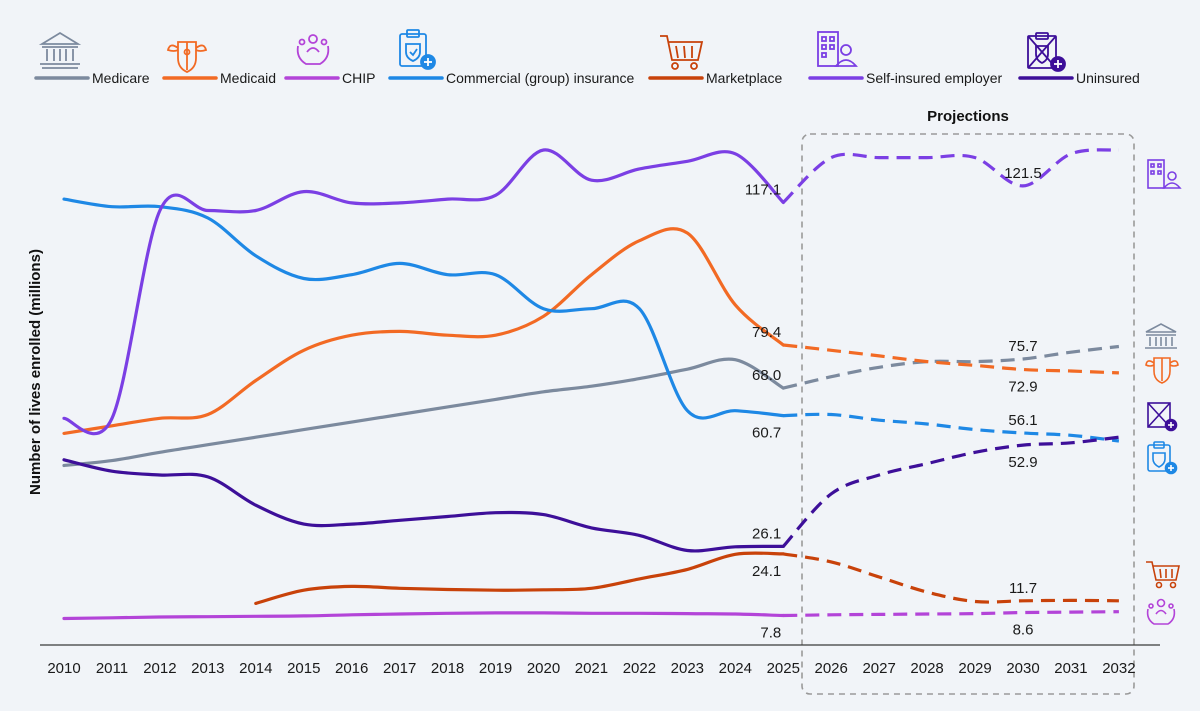  What do you see at coordinates (399, 668) in the screenshot?
I see `x-tick-label: 2017` at bounding box center [399, 668].